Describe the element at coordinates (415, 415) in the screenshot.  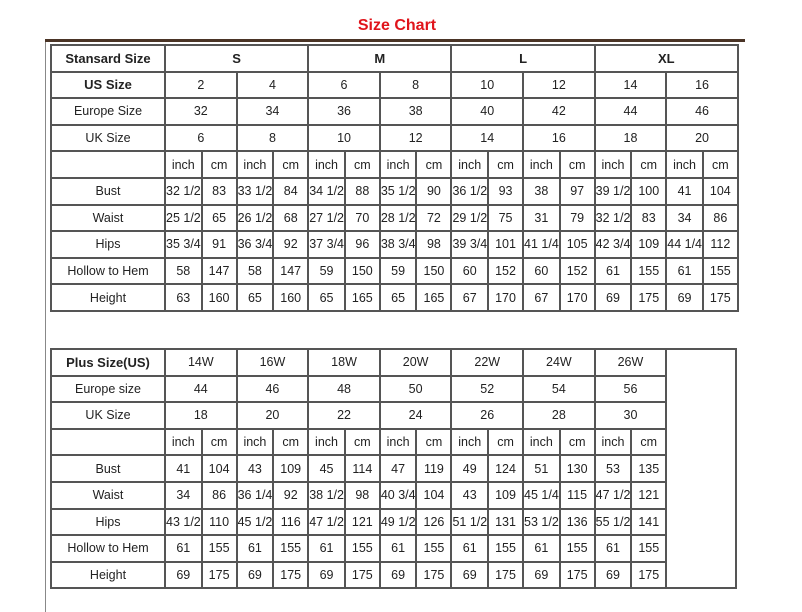
I see `size-value: 24` at that location.